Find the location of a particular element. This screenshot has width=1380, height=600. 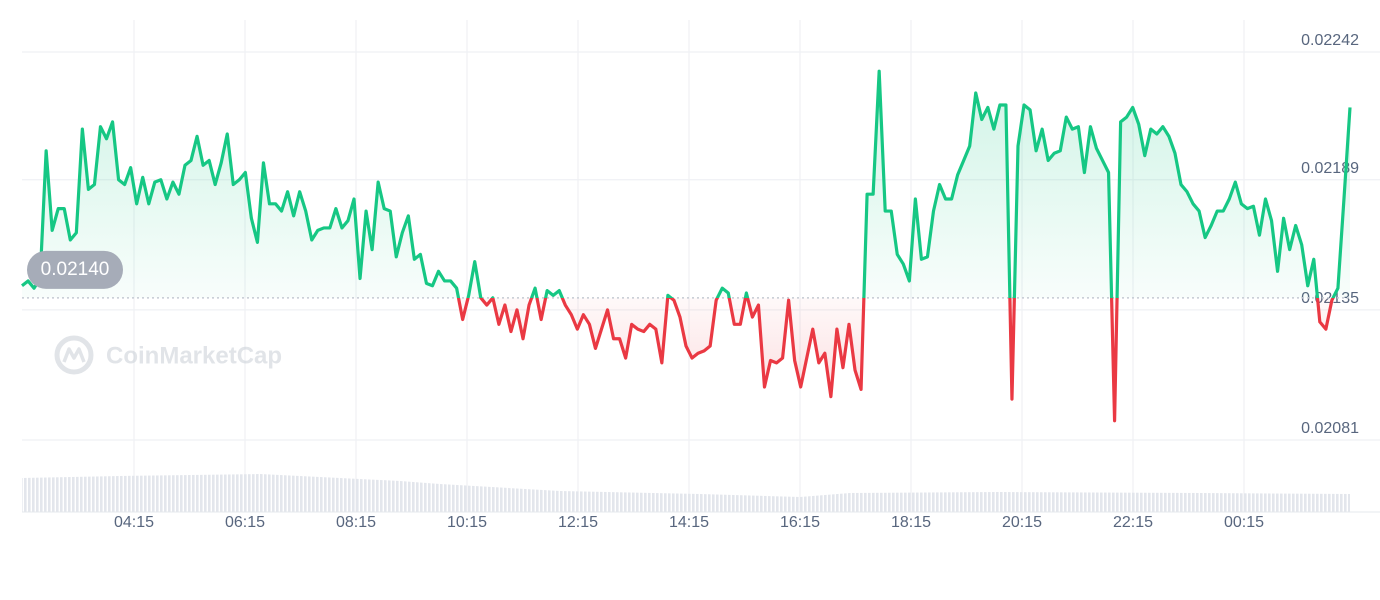

x-tick-label: 00:15 is located at coordinates (1244, 522).